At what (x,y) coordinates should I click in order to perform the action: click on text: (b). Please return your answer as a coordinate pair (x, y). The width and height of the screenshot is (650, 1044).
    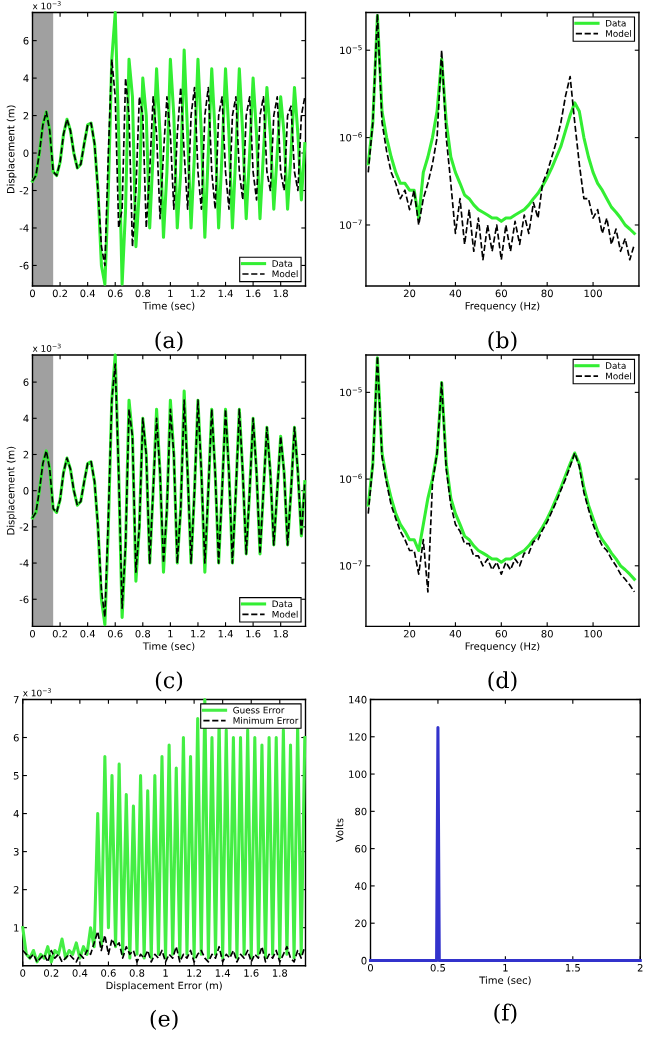
    Looking at the image, I should click on (502, 341).